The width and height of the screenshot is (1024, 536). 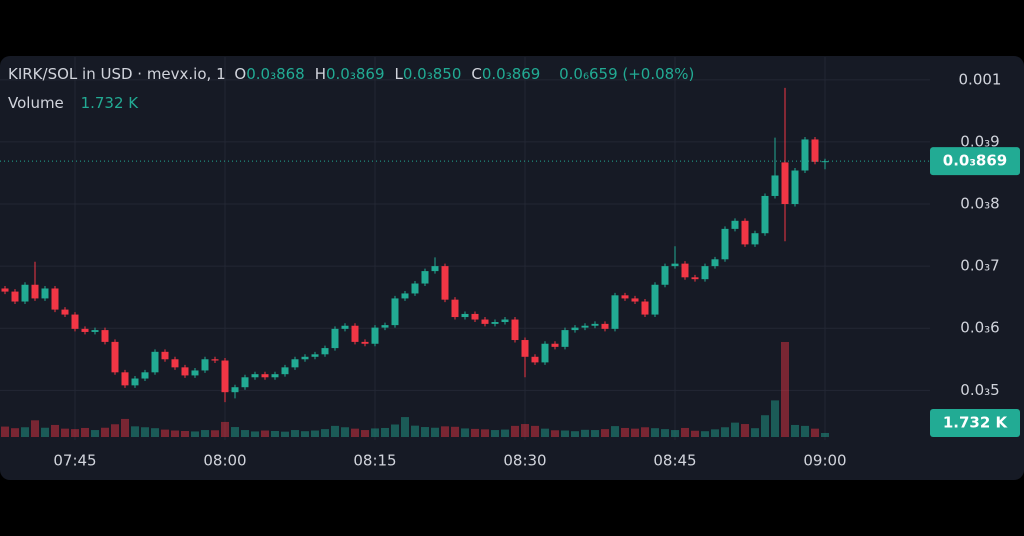 What do you see at coordinates (392, 74) in the screenshot?
I see `ohlc-legend: O0.0₃868 H0.0₃869 L0.0₃850 C0.0₃869` at bounding box center [392, 74].